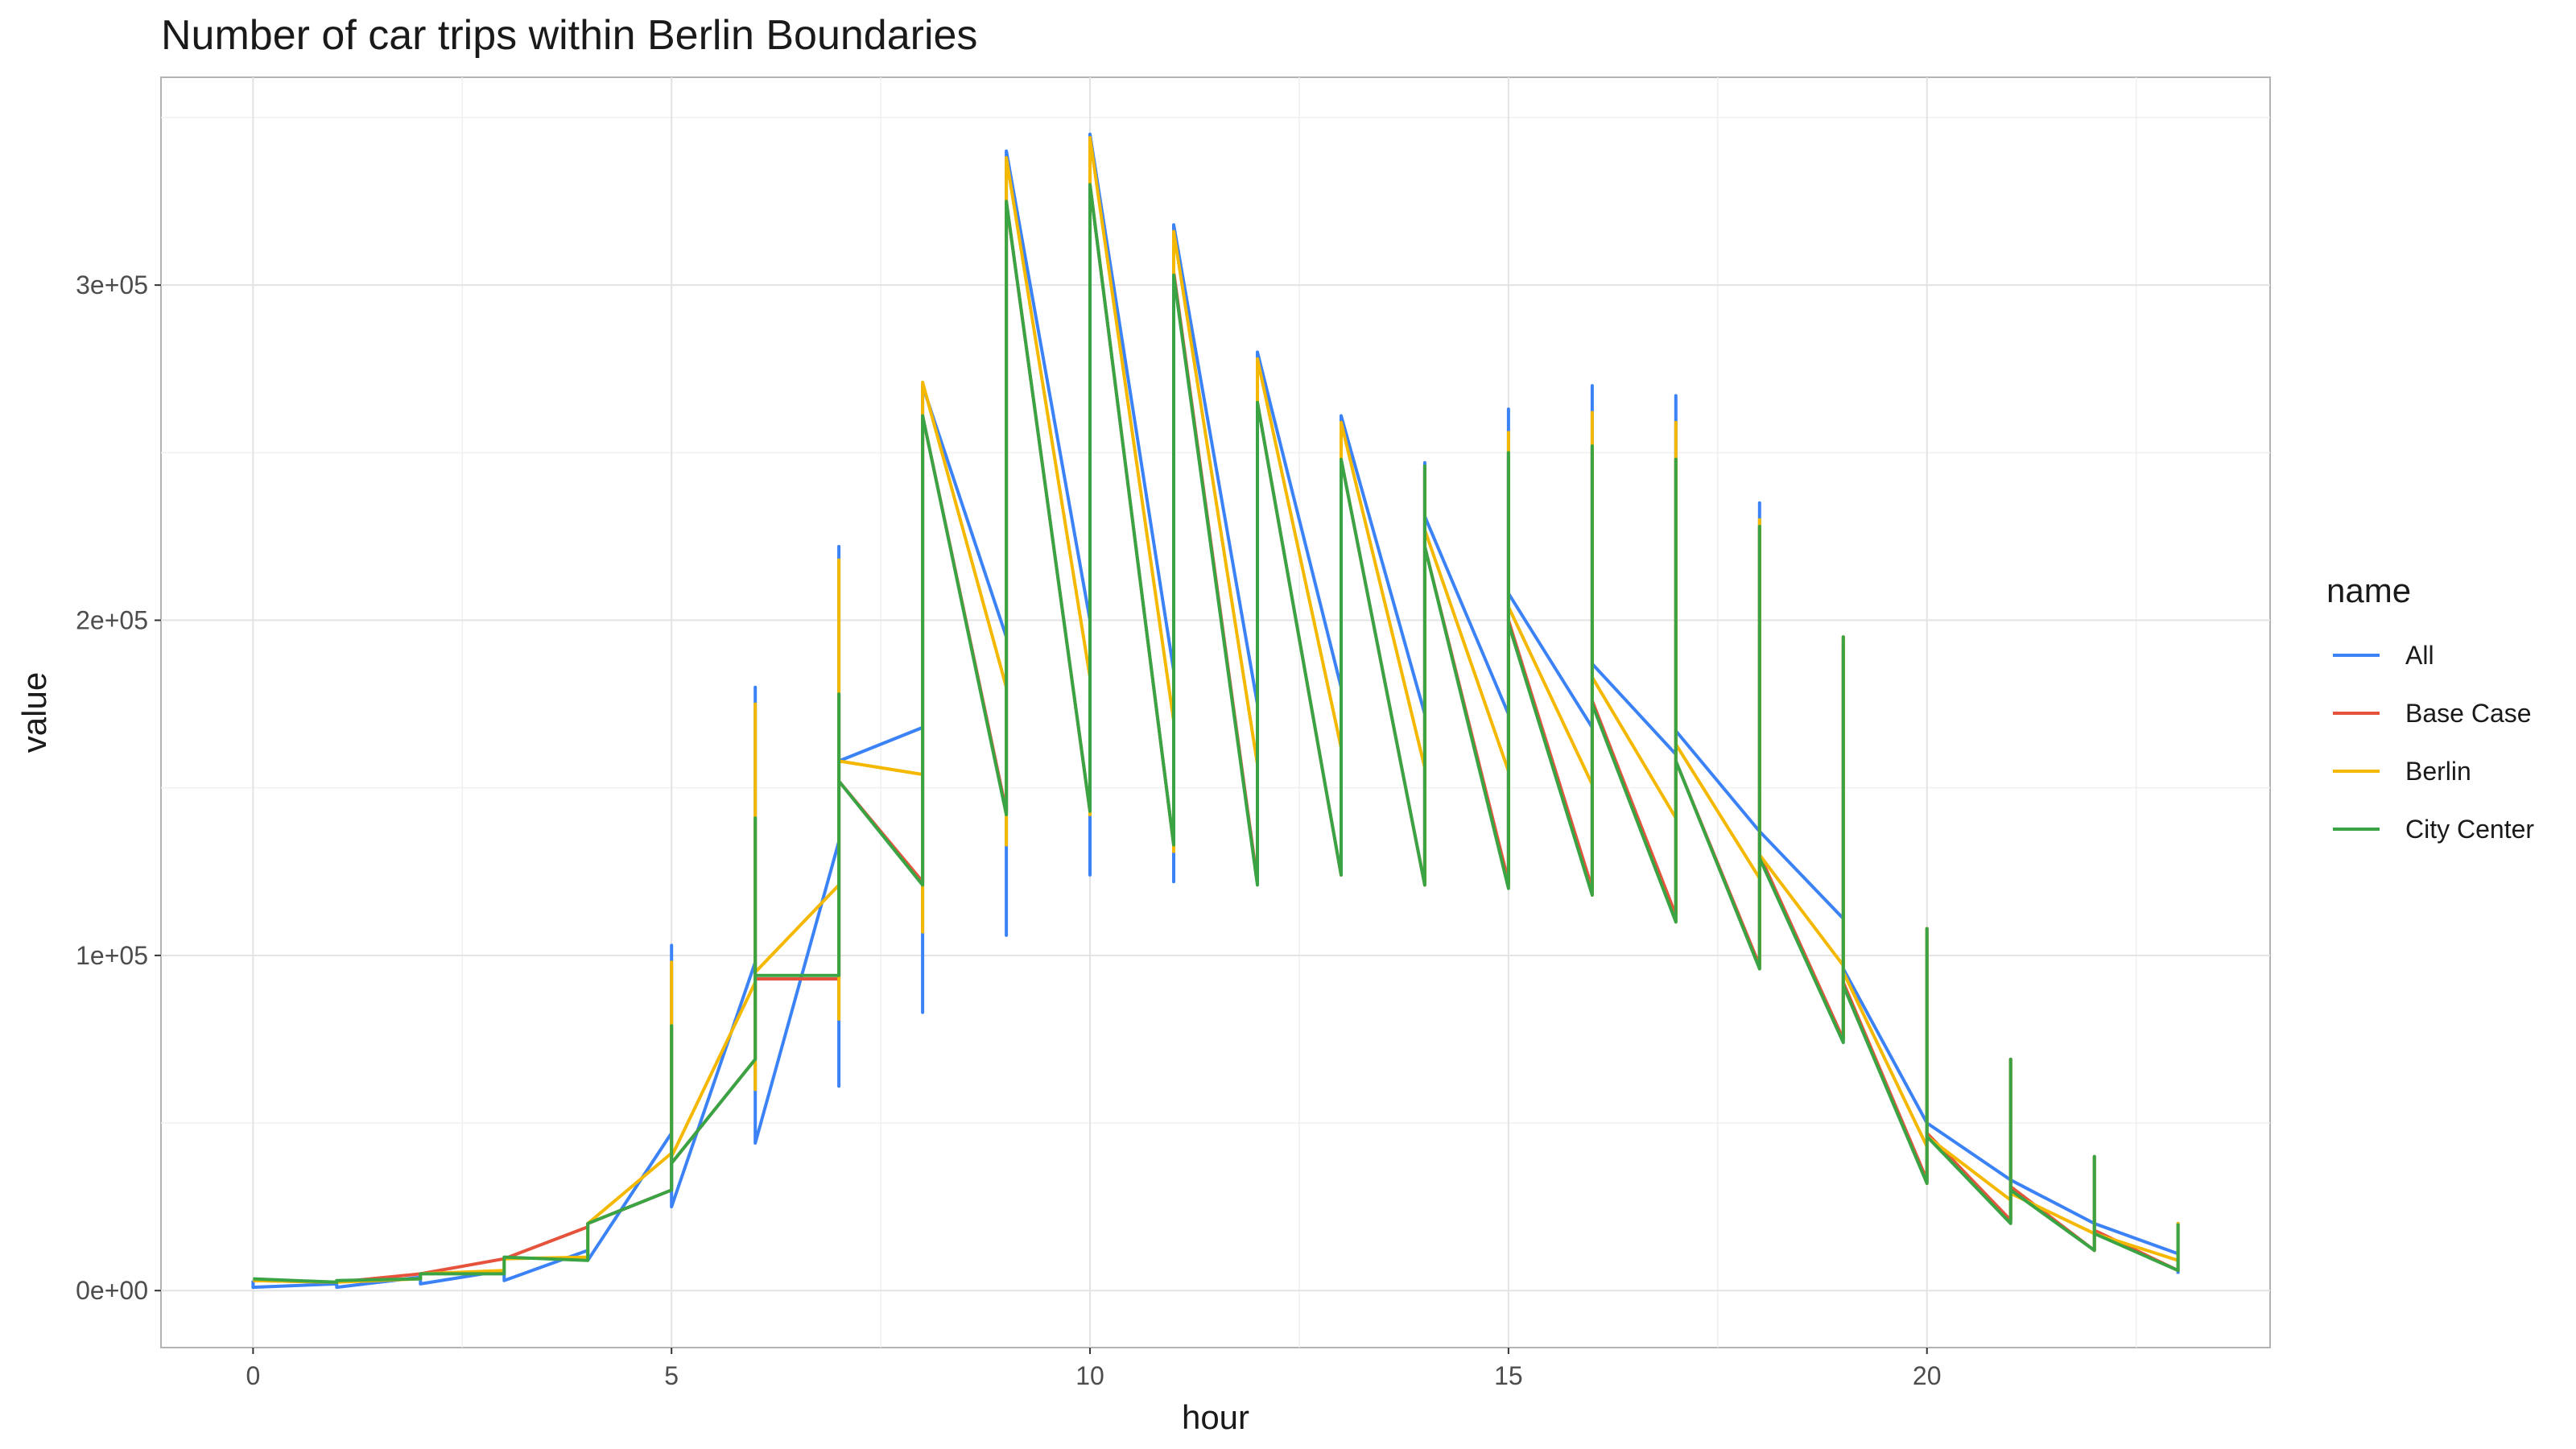  What do you see at coordinates (112, 620) in the screenshot?
I see `y-tick-label: 2e+05` at bounding box center [112, 620].